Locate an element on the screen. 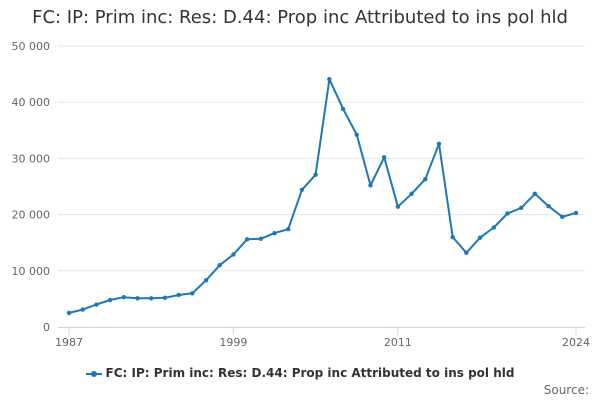 The height and width of the screenshot is (400, 600). x-tick-label: 2011 is located at coordinates (398, 342).